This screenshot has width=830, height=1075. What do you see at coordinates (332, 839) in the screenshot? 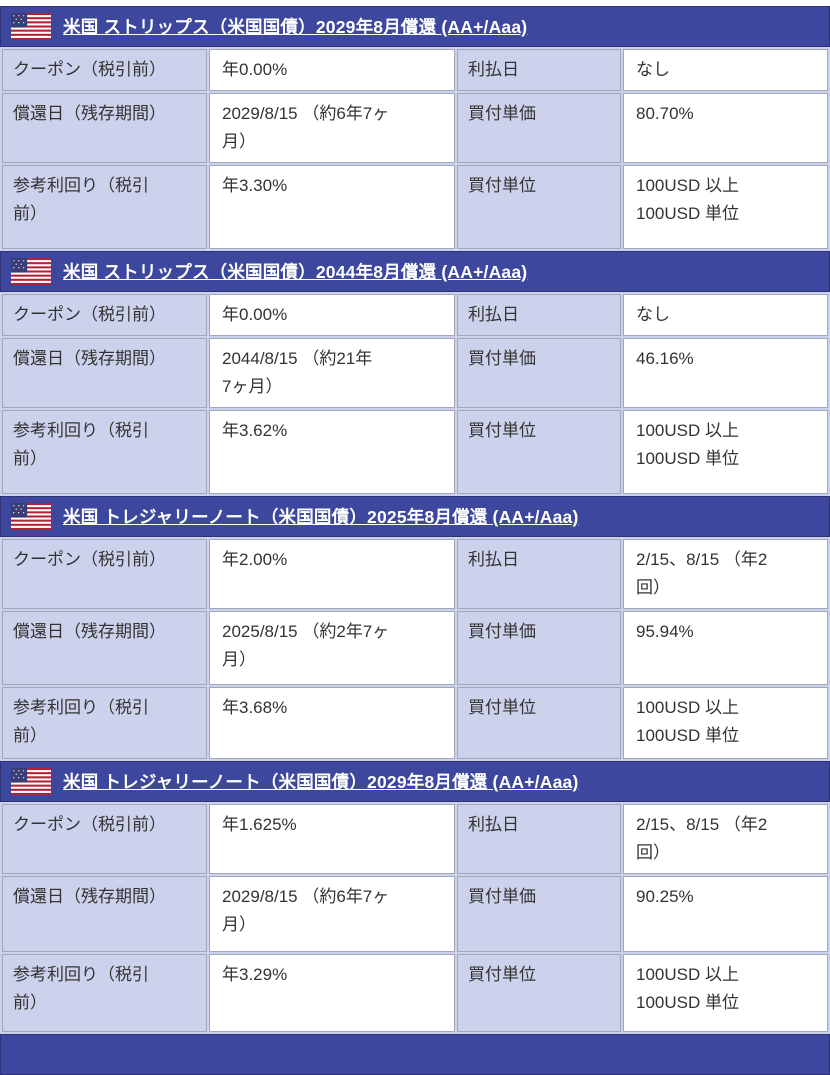
I see `coupon-value: 年1.625%` at bounding box center [332, 839].